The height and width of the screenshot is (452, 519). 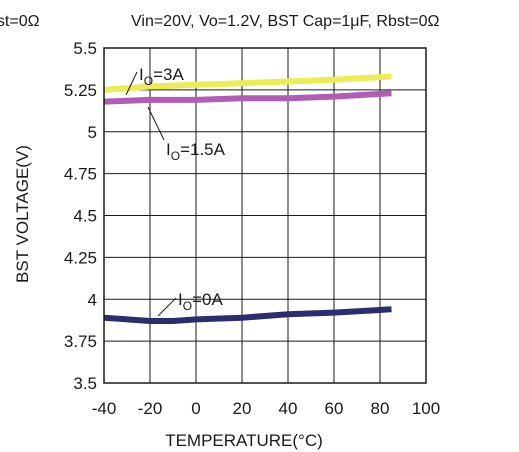 I want to click on series-label: IO=0A, so click(x=200, y=301).